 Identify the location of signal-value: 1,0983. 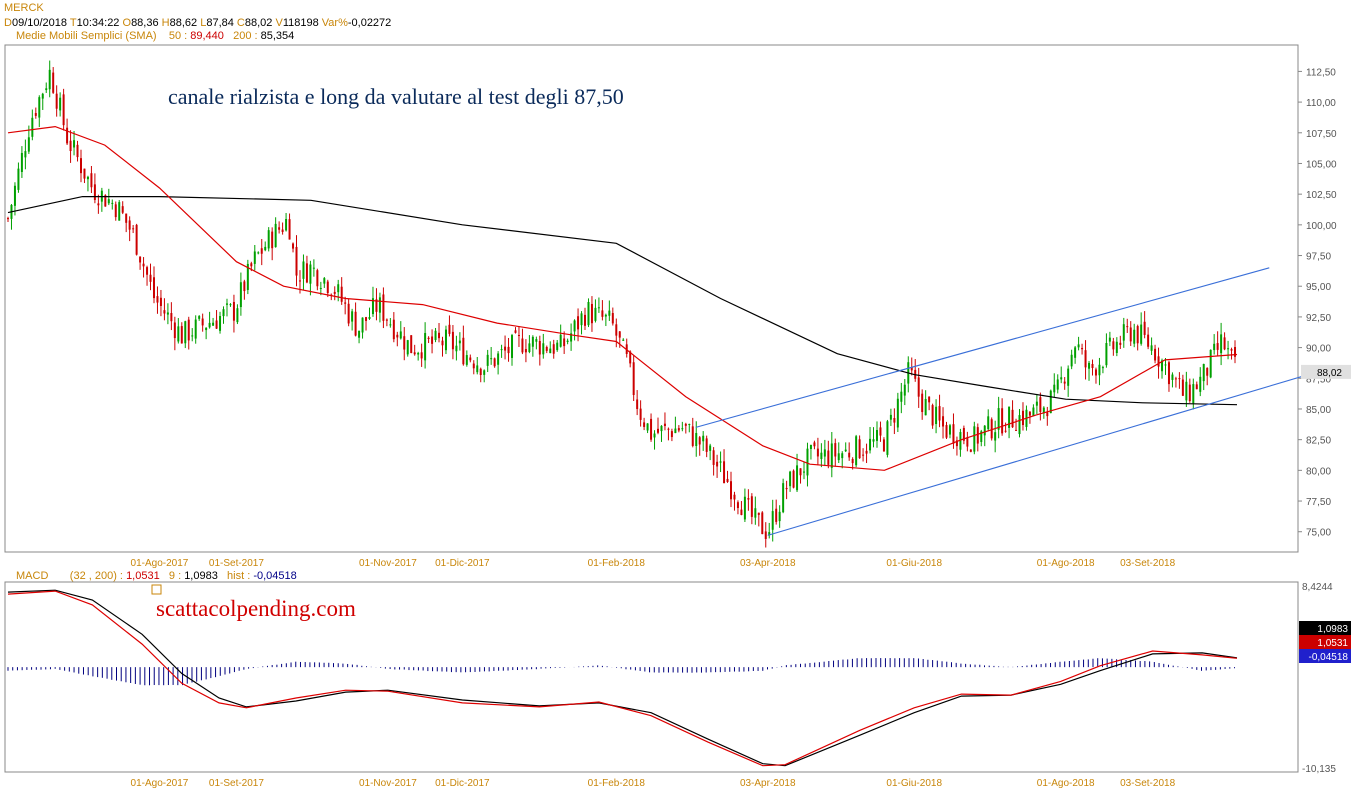
(201, 576).